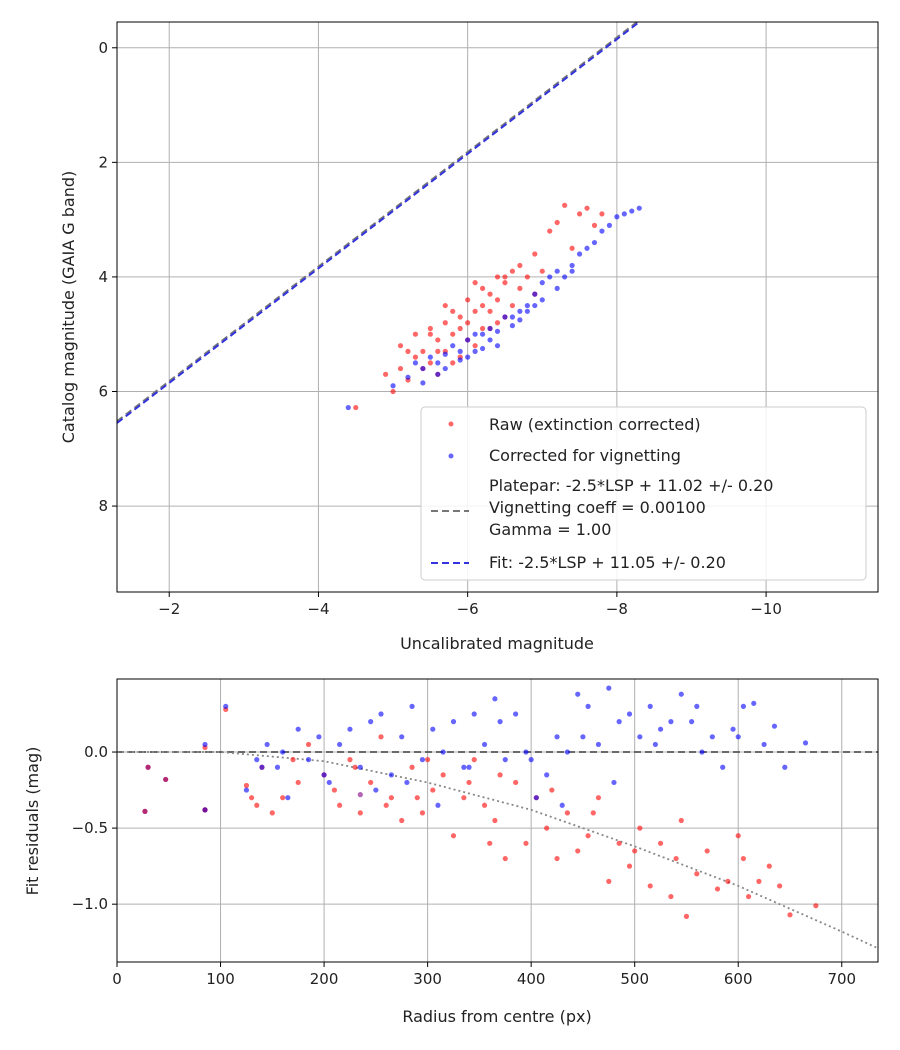 This screenshot has width=900, height=1050. What do you see at coordinates (468, 609) in the screenshot?
I see `x-tick-label: −6` at bounding box center [468, 609].